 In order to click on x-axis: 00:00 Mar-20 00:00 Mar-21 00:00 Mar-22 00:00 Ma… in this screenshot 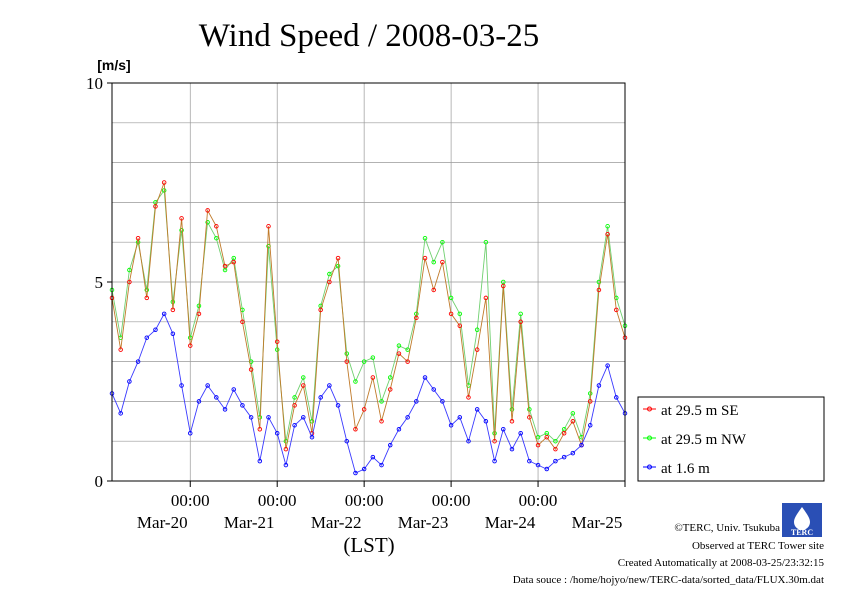, I will do `click(381, 506)`.